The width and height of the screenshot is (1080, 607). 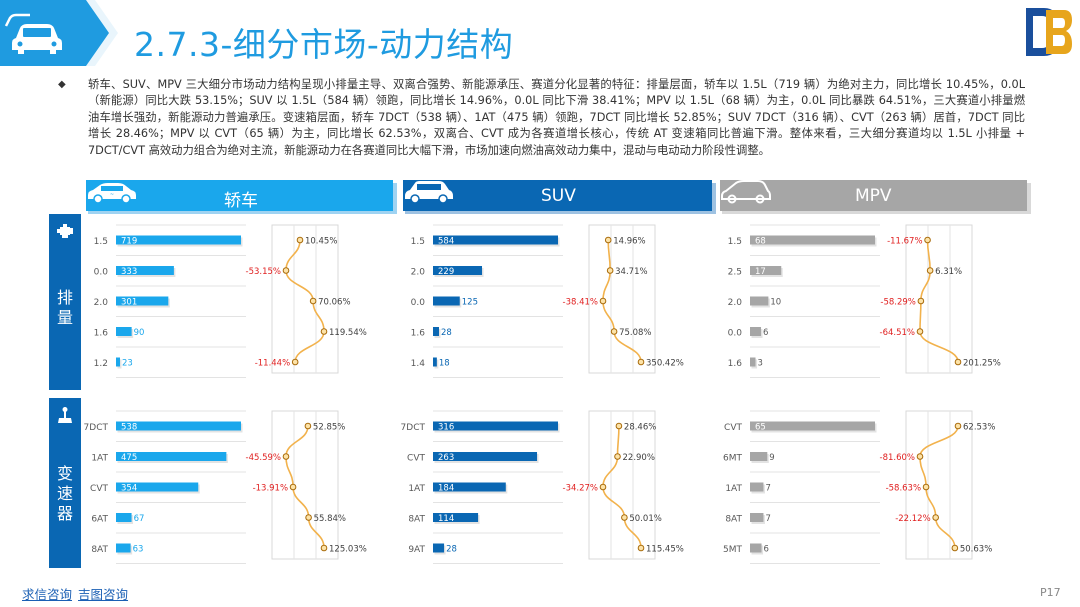 What do you see at coordinates (324, 44) in the screenshot?
I see `page-title: 2.7.3-细分市场-动力结构` at bounding box center [324, 44].